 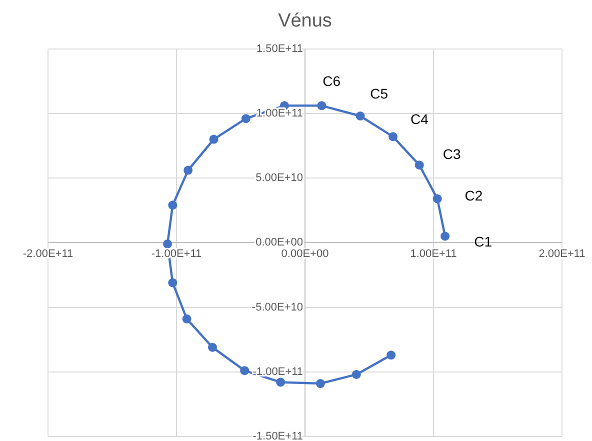 What do you see at coordinates (48, 254) in the screenshot?
I see `x-tick-label: -2.00E+11` at bounding box center [48, 254].